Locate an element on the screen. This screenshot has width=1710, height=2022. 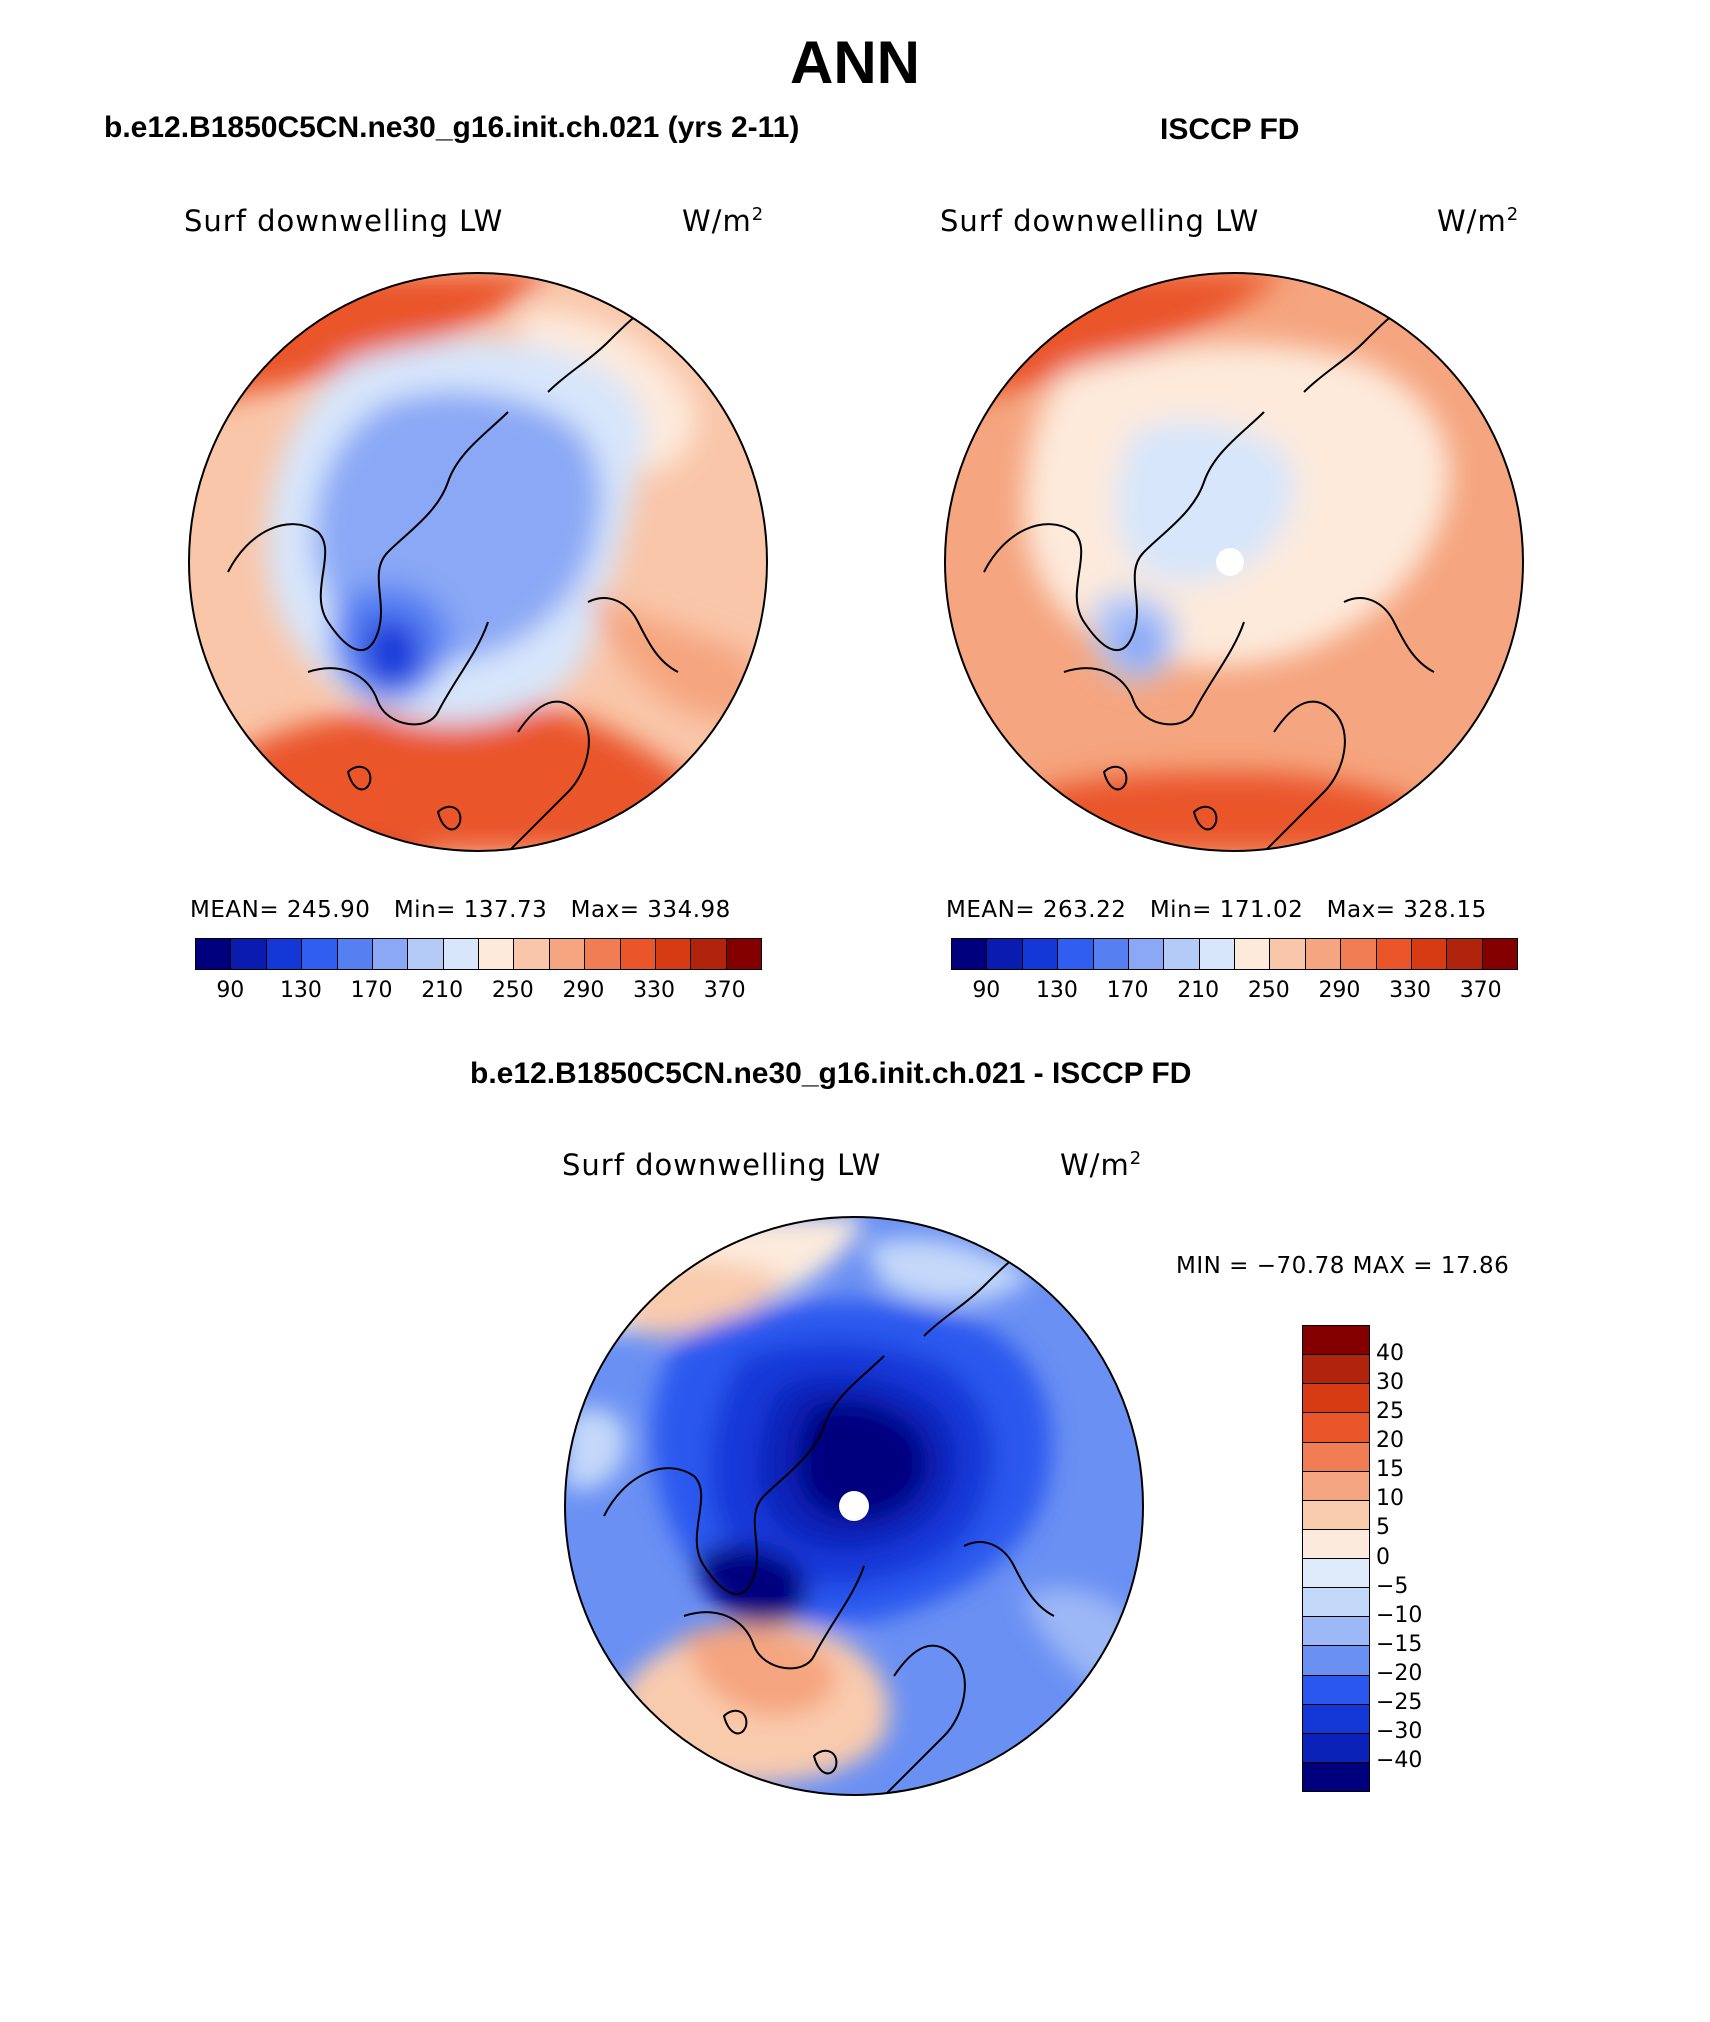
panel3-colorbar-tick-label: −20 is located at coordinates (1399, 1673).